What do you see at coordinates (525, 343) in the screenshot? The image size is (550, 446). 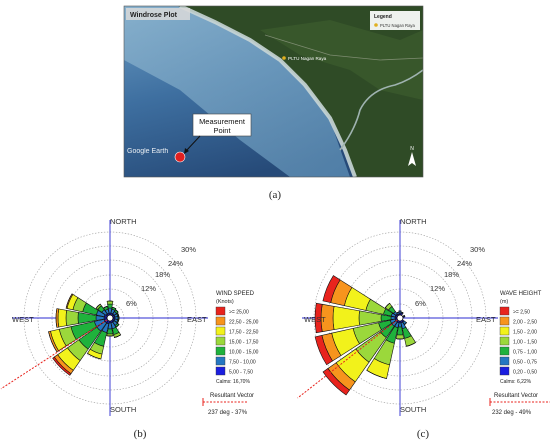 I see `legend-label: 1,00 - 1,50` at bounding box center [525, 343].